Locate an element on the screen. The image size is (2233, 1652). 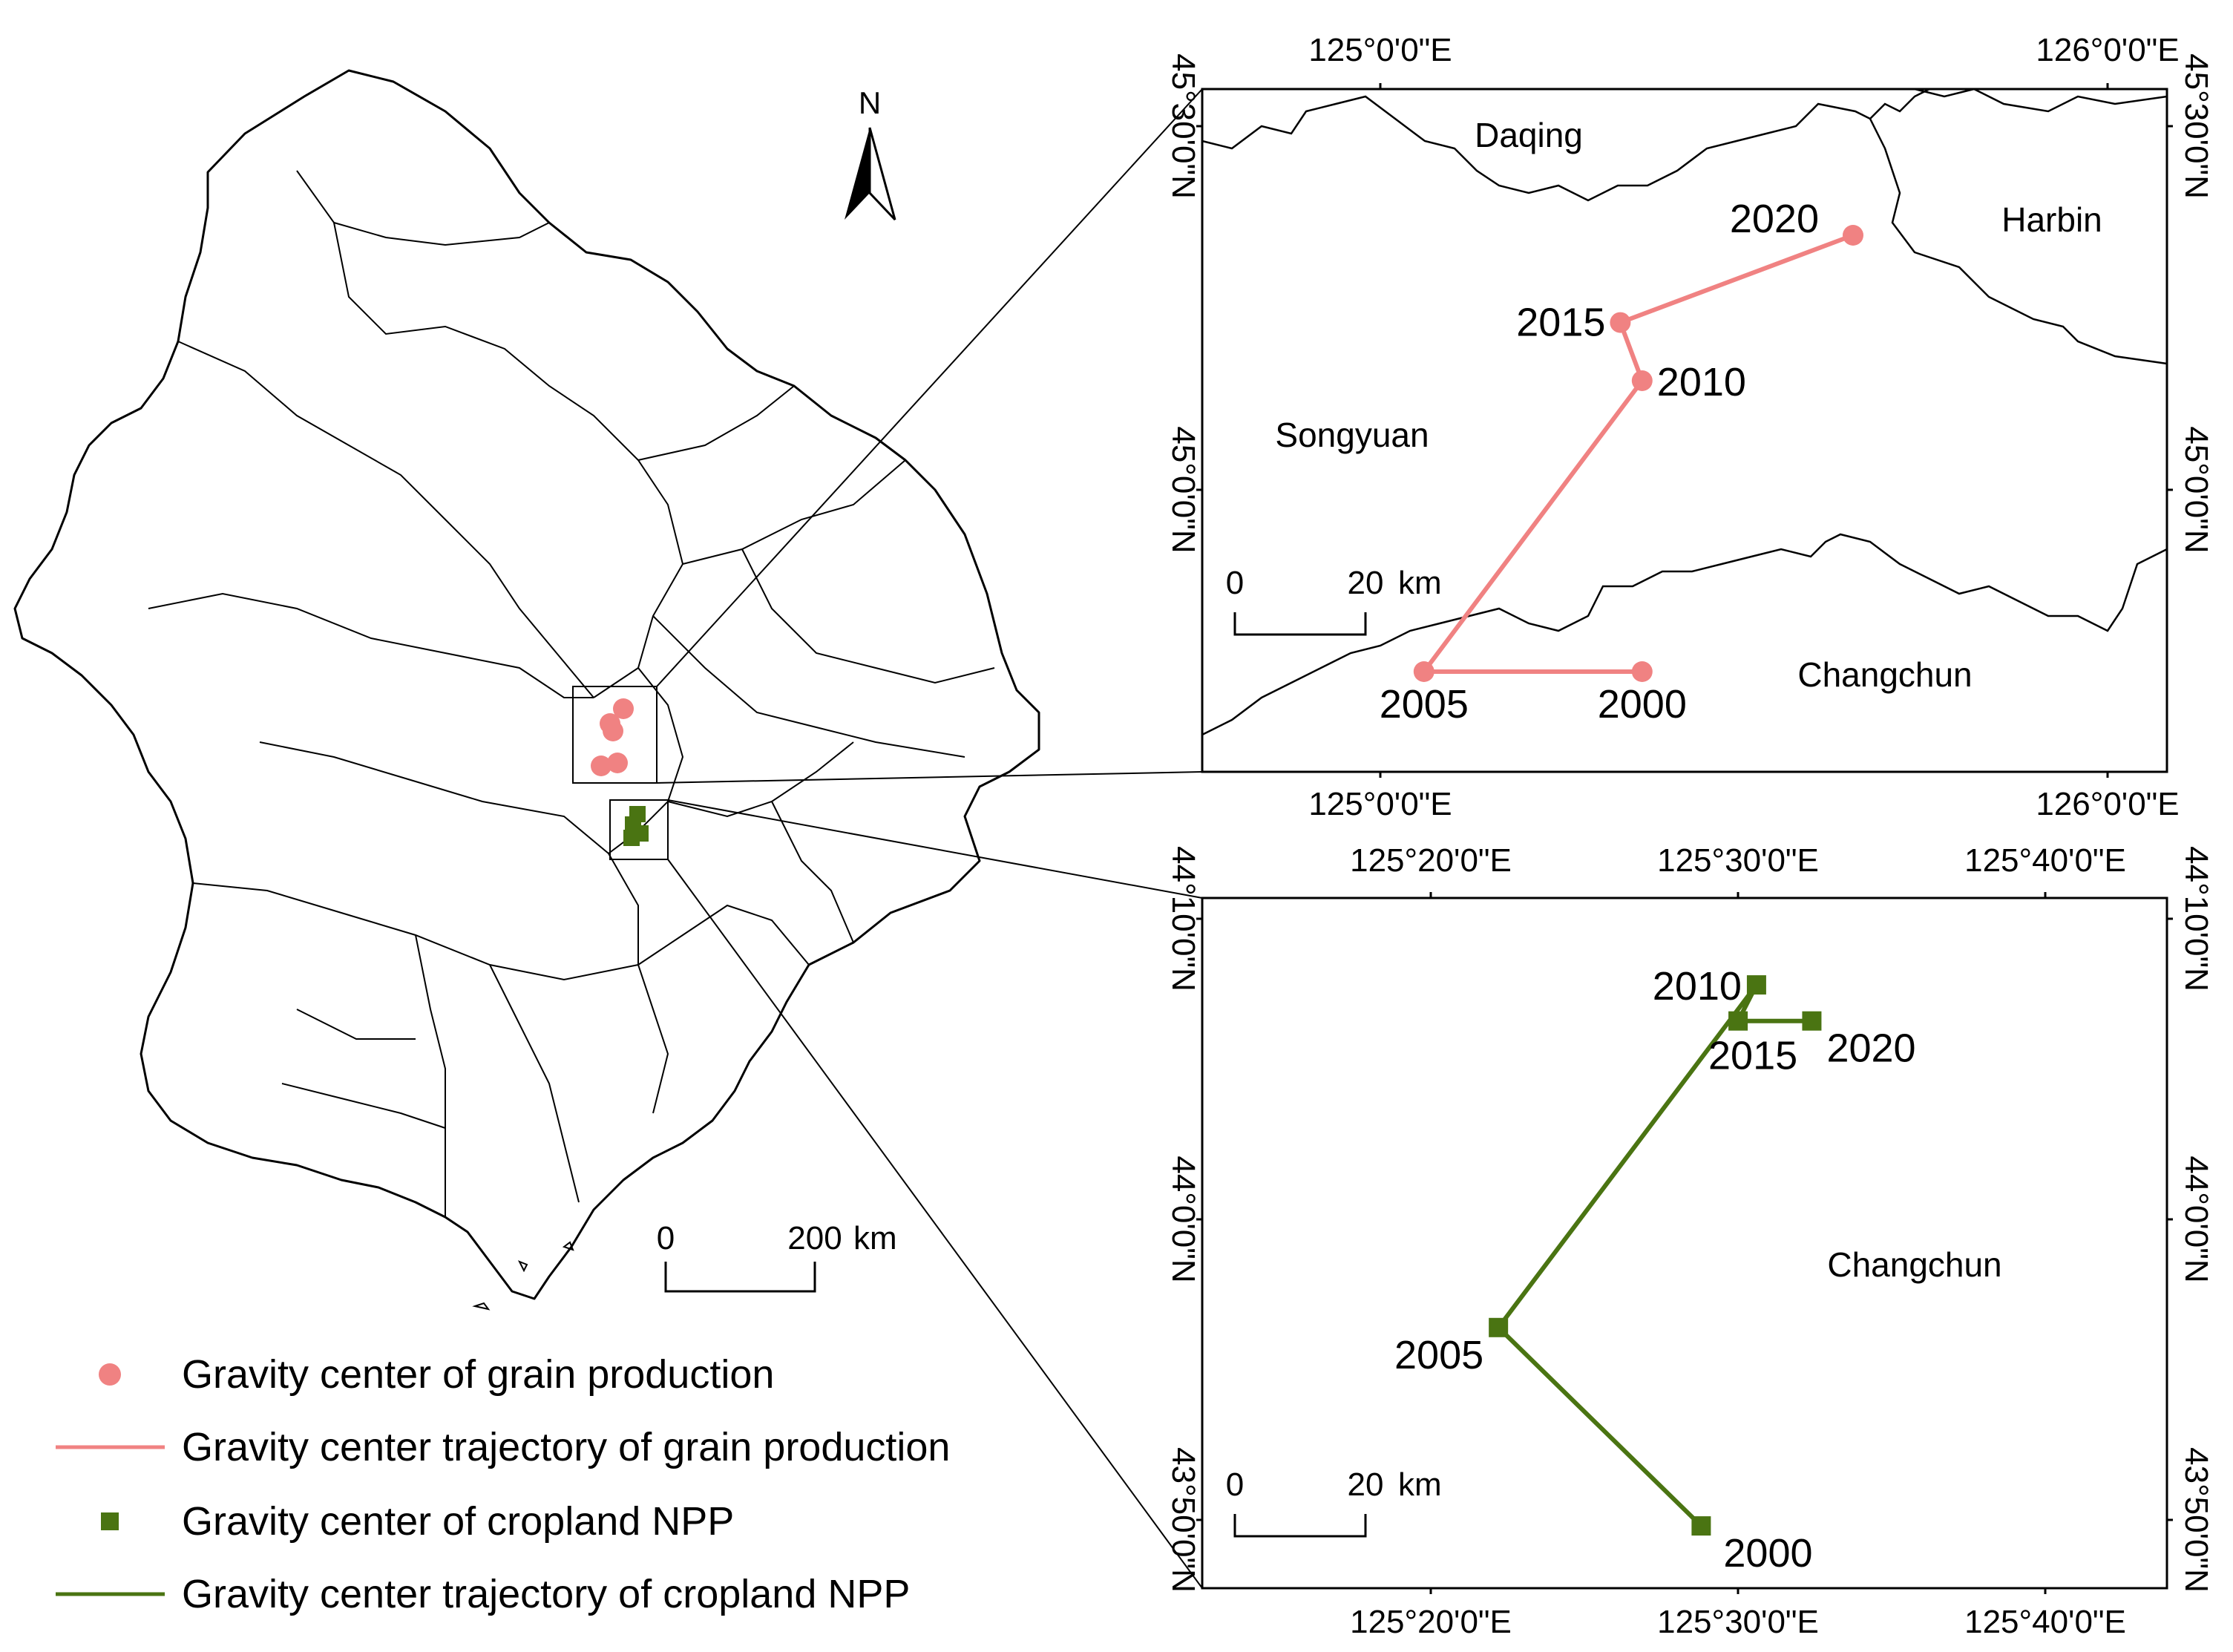
bottom-inset-right-tick: 43°50'0"N is located at coordinates (2196, 1520).